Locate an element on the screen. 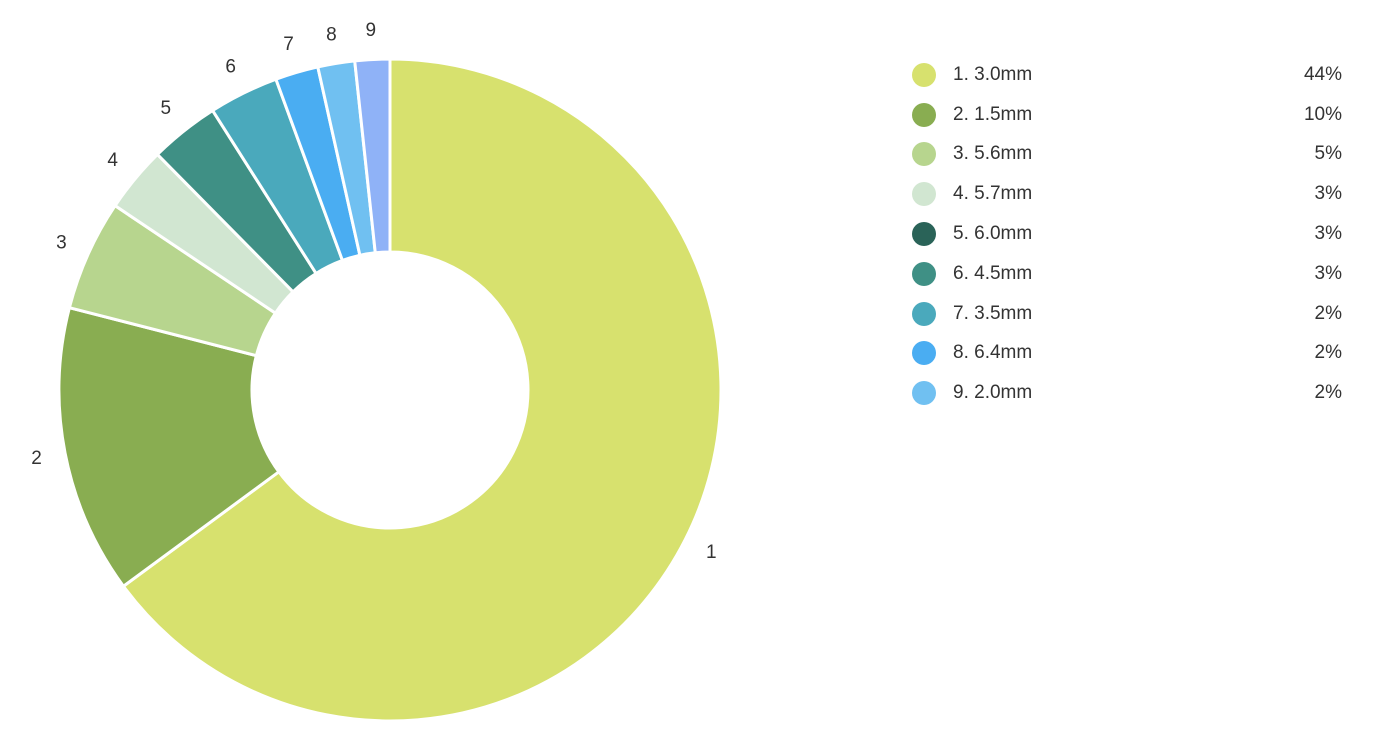 The height and width of the screenshot is (748, 1378). legend-label: 1. 3.0mm is located at coordinates (993, 74).